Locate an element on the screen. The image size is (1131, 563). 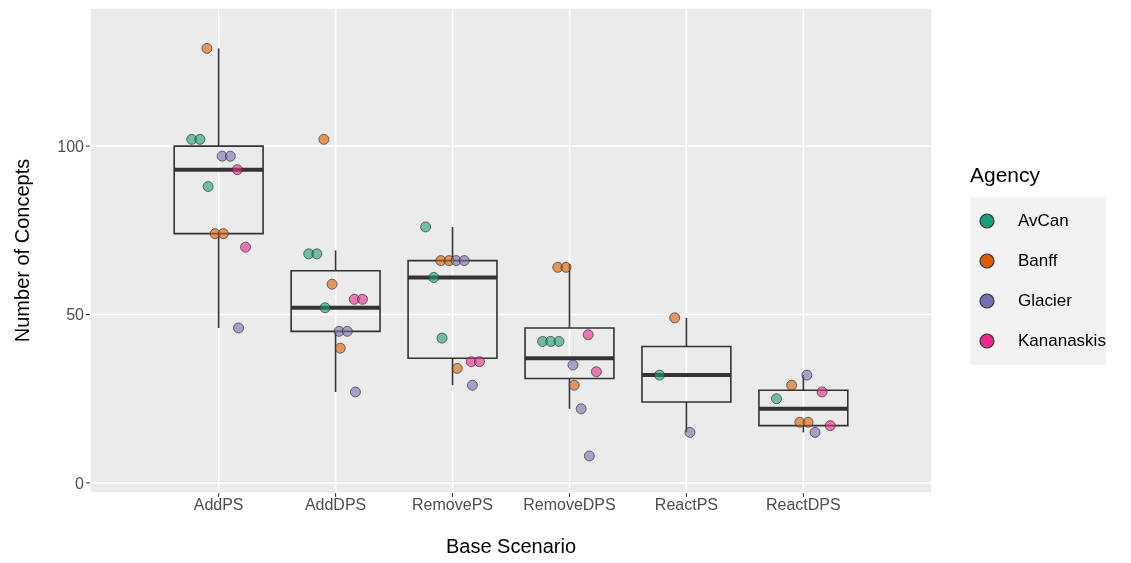
legend-label: Kananaskis is located at coordinates (1062, 341).